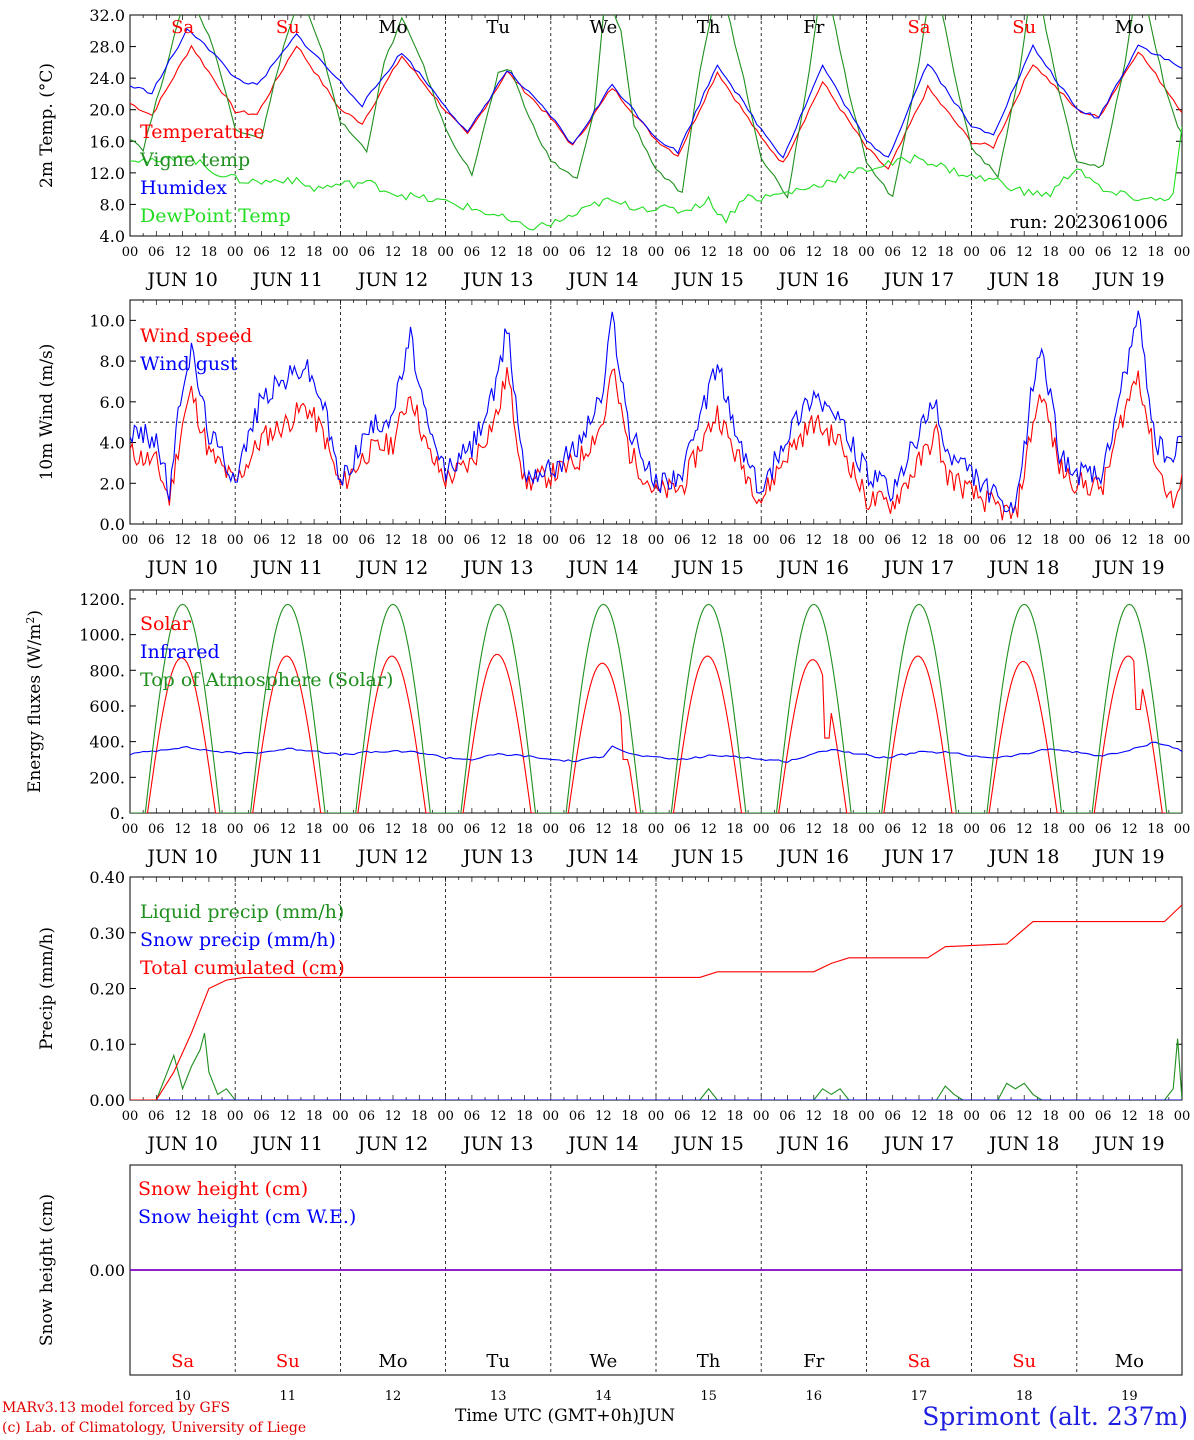 Image resolution: width=1194 pixels, height=1440 pixels. I want to click on legend-entry: Solar, so click(166, 624).